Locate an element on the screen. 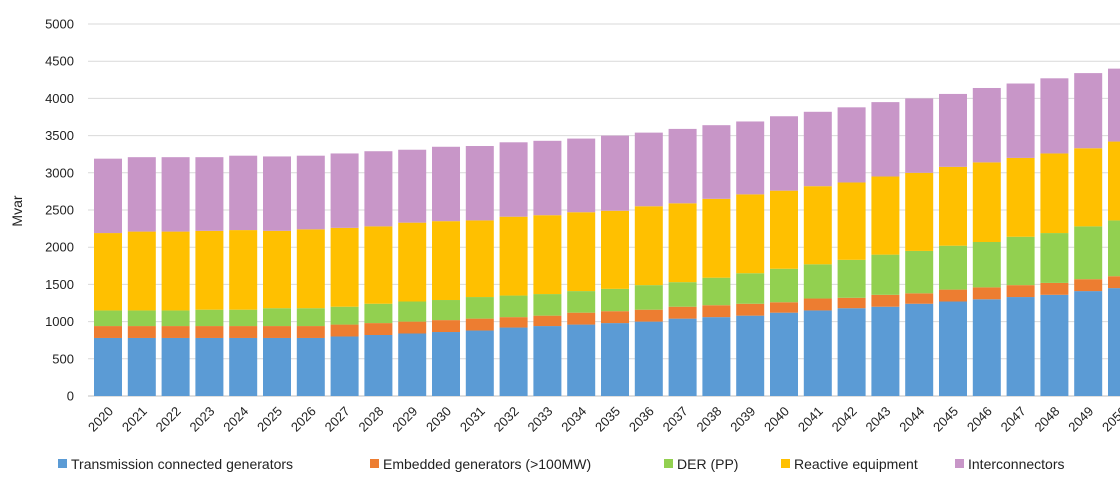 This screenshot has height=477, width=1120. y-tick-label: 1000 is located at coordinates (59, 321).